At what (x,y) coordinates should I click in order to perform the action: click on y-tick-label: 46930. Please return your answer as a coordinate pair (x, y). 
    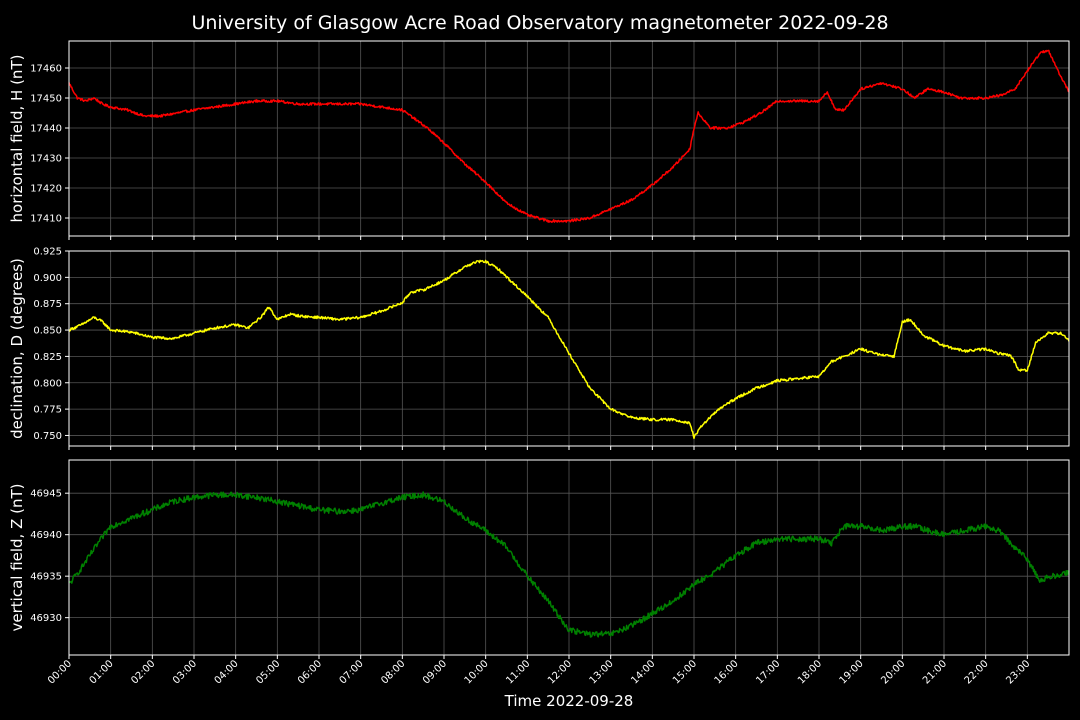
    Looking at the image, I should click on (46, 618).